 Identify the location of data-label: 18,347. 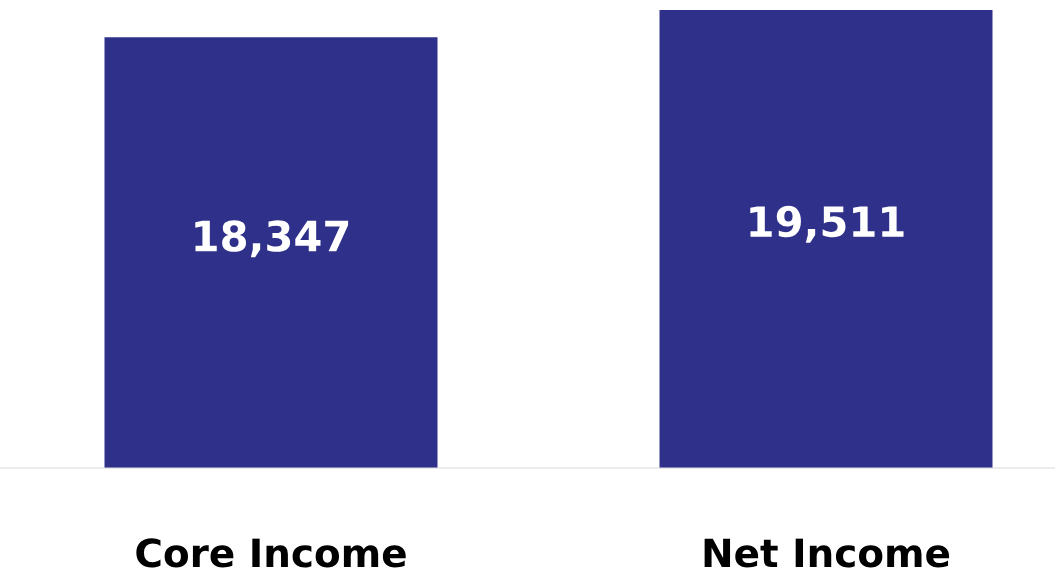
(272, 239).